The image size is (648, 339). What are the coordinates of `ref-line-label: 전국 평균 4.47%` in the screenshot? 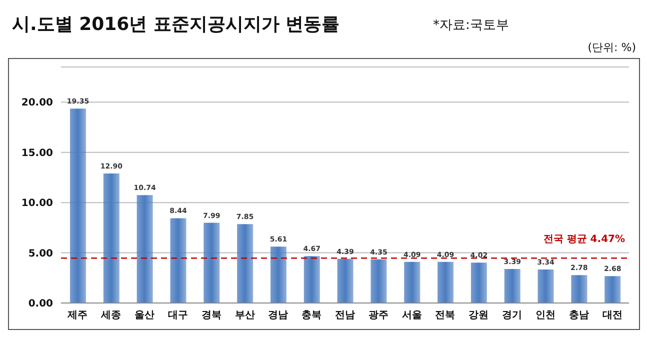 It's located at (584, 240).